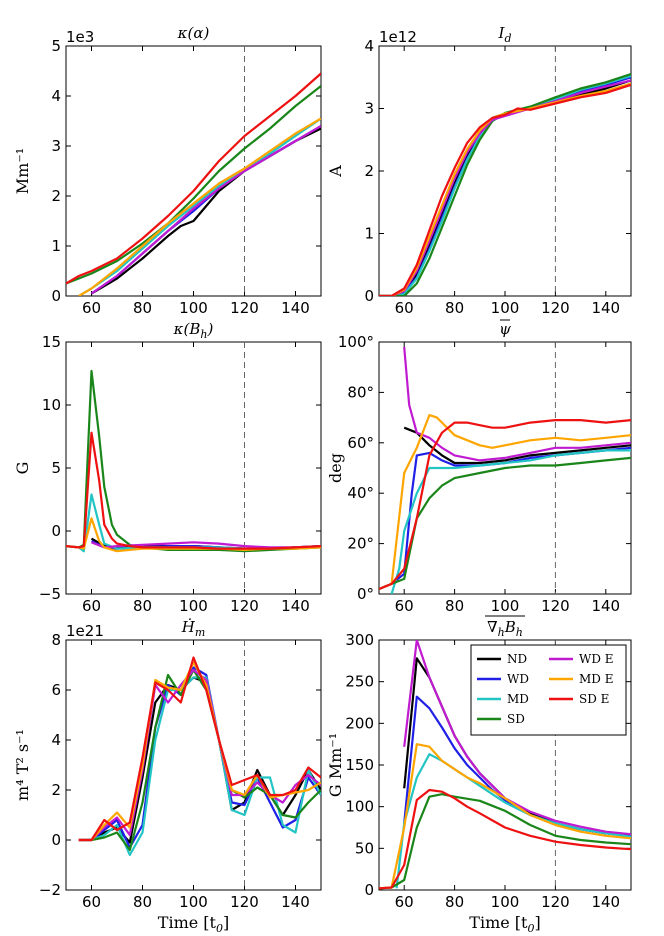 This screenshot has height=936, width=664. I want to click on plot-title: ψ, so click(505, 329).